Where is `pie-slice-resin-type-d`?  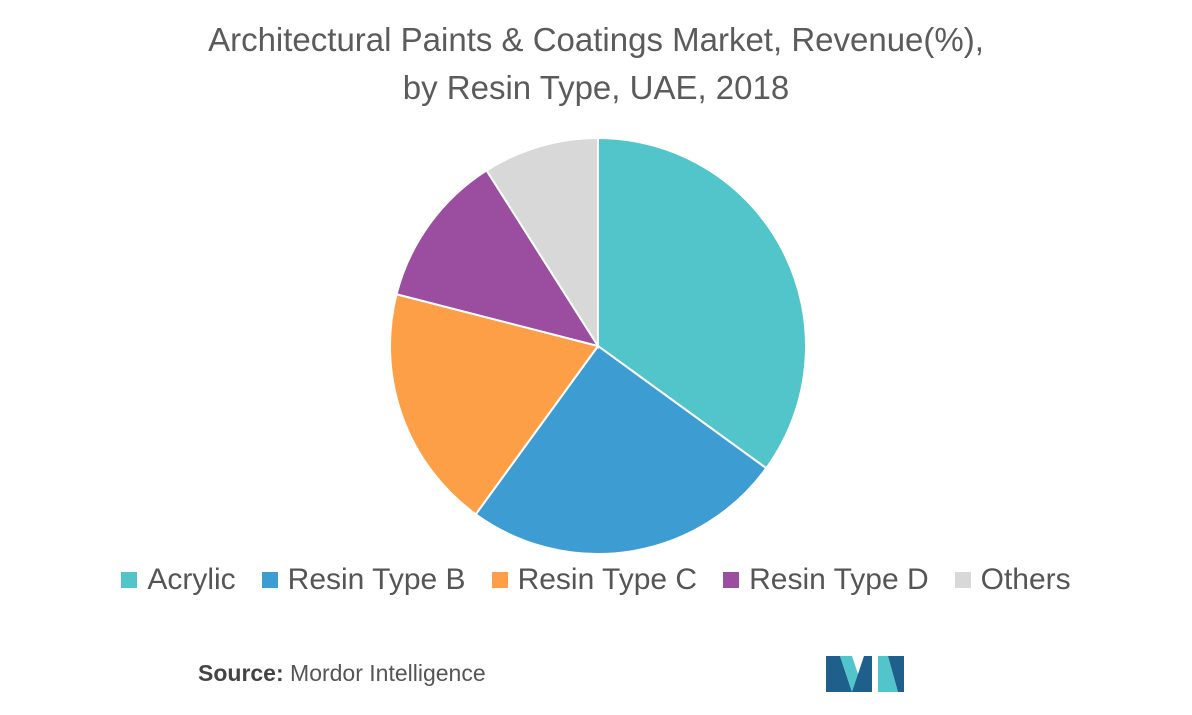 pie-slice-resin-type-d is located at coordinates (498, 258).